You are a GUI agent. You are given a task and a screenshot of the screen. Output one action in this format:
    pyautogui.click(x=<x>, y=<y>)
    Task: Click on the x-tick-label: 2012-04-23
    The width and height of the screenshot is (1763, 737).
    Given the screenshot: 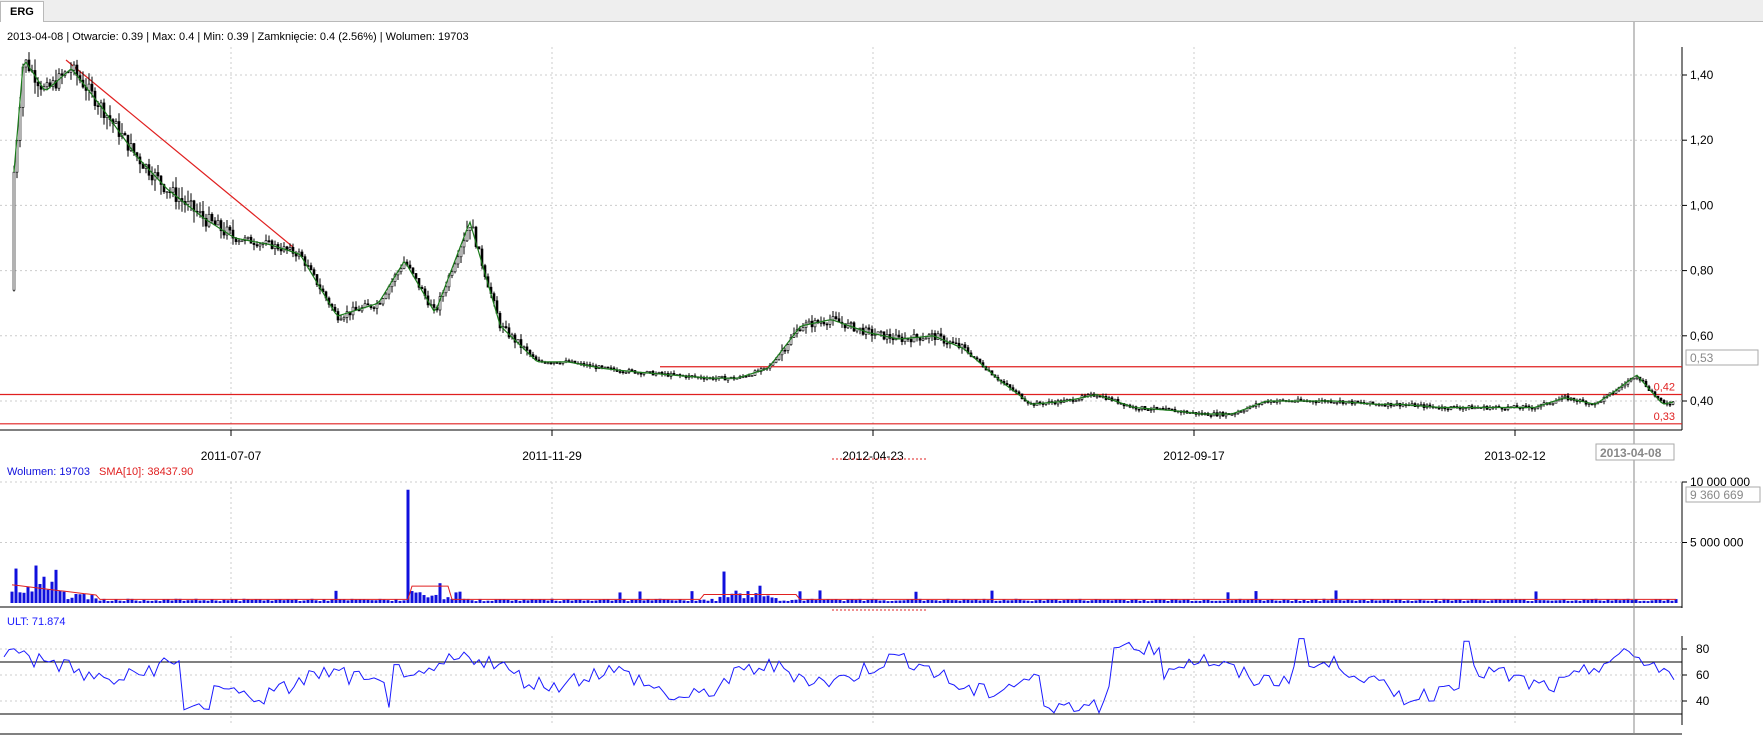 What is the action you would take?
    pyautogui.click(x=873, y=456)
    